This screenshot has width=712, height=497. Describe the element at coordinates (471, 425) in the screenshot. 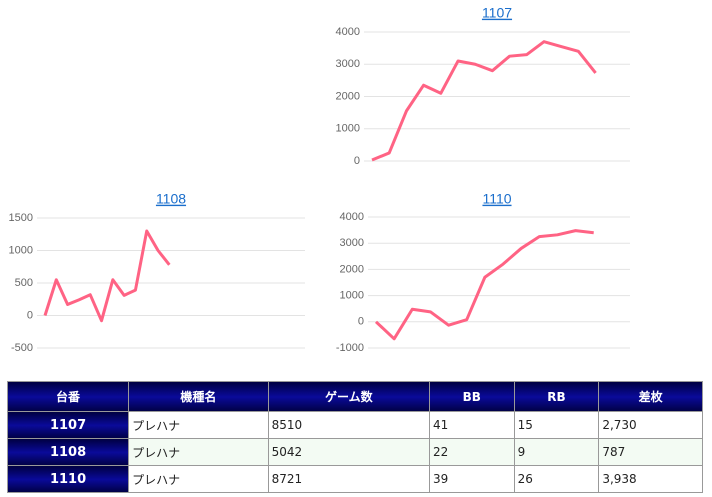

I see `cell: 41` at that location.